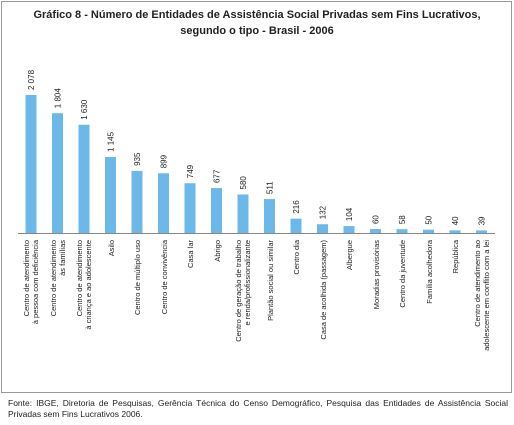 The height and width of the screenshot is (425, 514). What do you see at coordinates (269, 280) in the screenshot?
I see `x-tick-label: Plantão social ou similar` at bounding box center [269, 280].